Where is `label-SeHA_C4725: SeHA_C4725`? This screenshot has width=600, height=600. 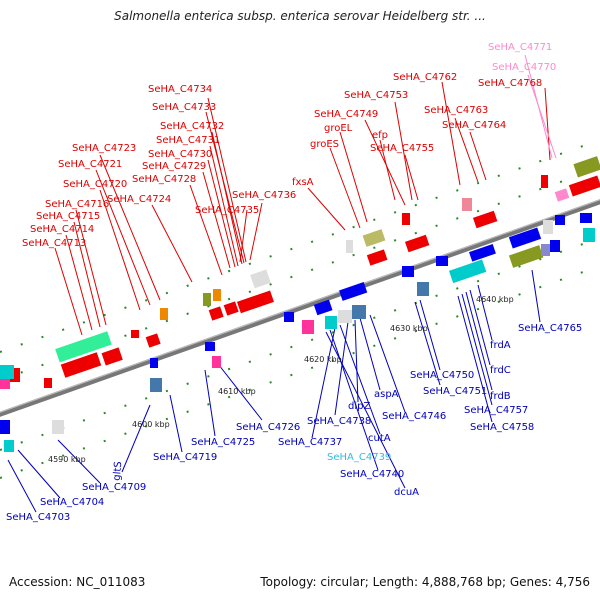 label-SeHA_C4725: SeHA_C4725 is located at coordinates (223, 442).